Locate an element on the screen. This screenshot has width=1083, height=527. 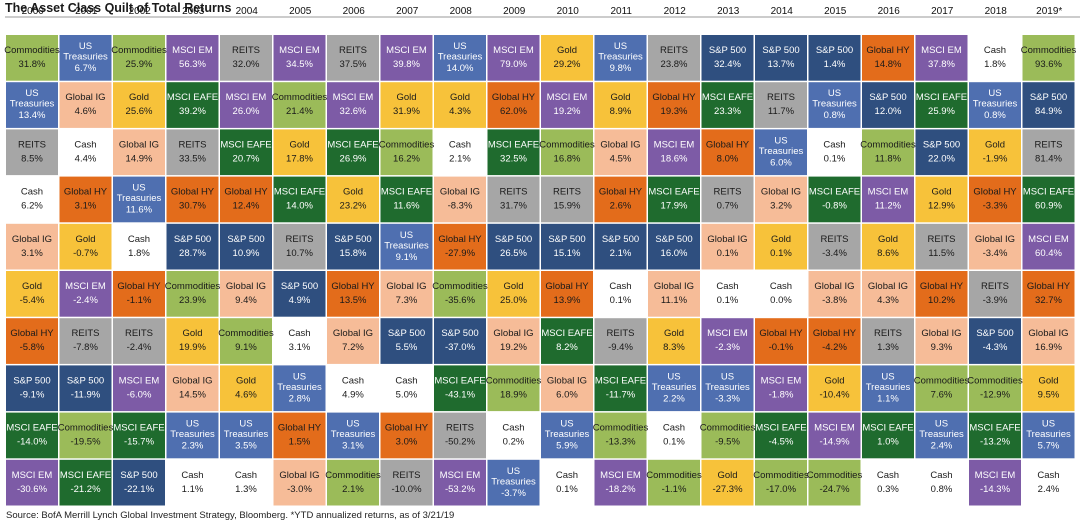
quilt-cell: Gold 12.9% is located at coordinates (941, 199).